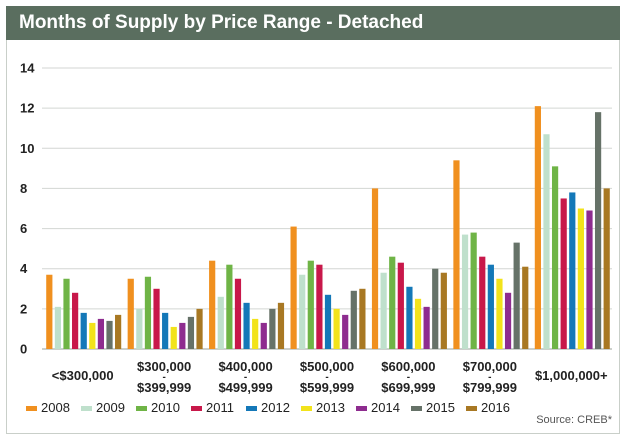 The image size is (628, 441). I want to click on legend-label: 2010, so click(165, 407).